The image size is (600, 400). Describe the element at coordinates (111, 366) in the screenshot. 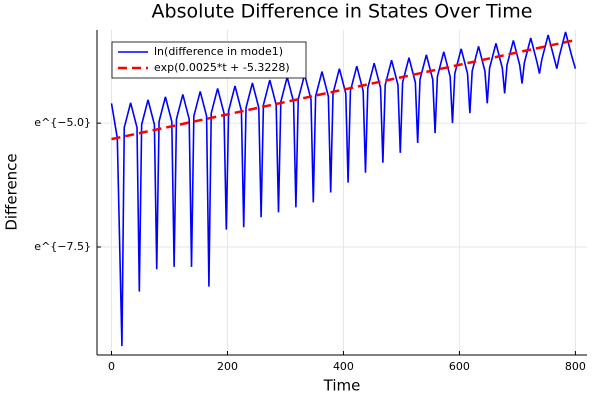

I see `x-tick-label: 0` at that location.